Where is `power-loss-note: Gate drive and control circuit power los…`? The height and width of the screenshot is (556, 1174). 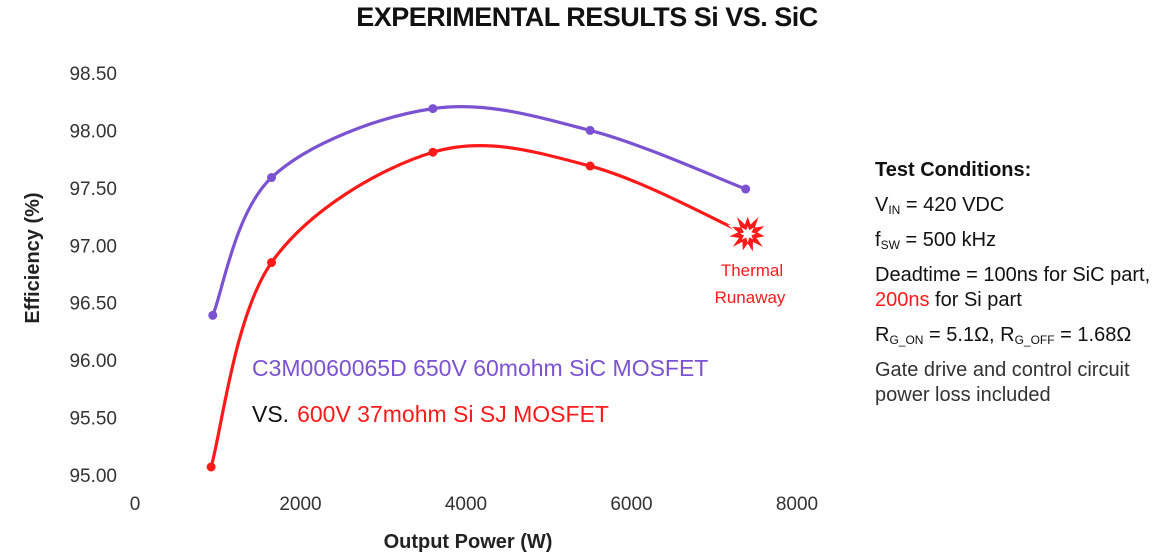 power-loss-note: Gate drive and control circuit power los… is located at coordinates (1002, 382).